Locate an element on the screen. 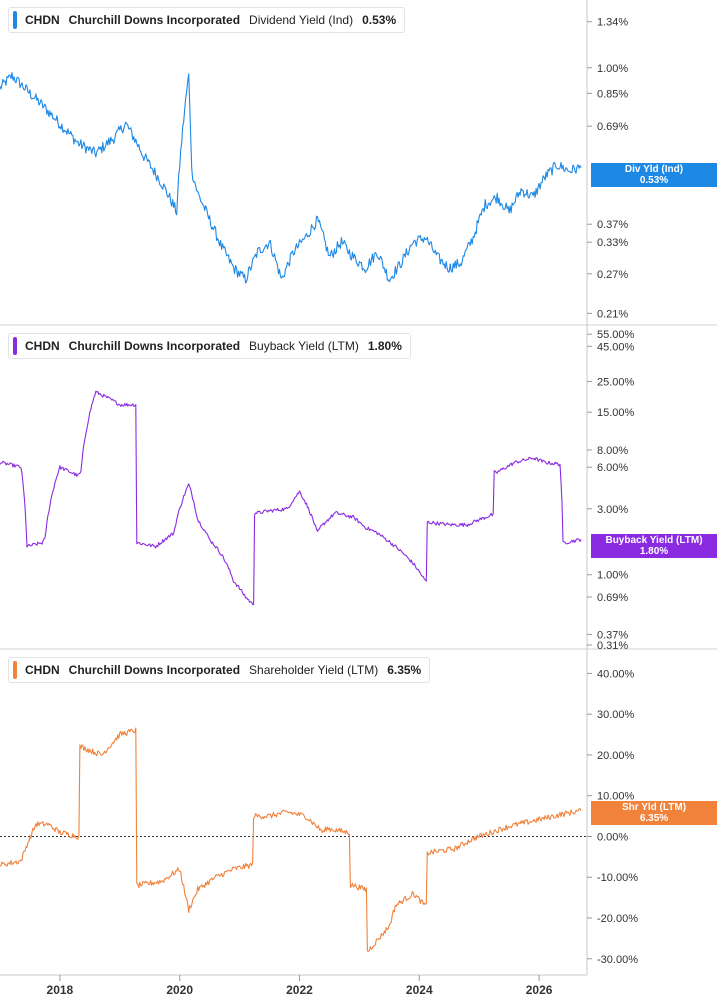  flag-value: 6.35% is located at coordinates (654, 818).